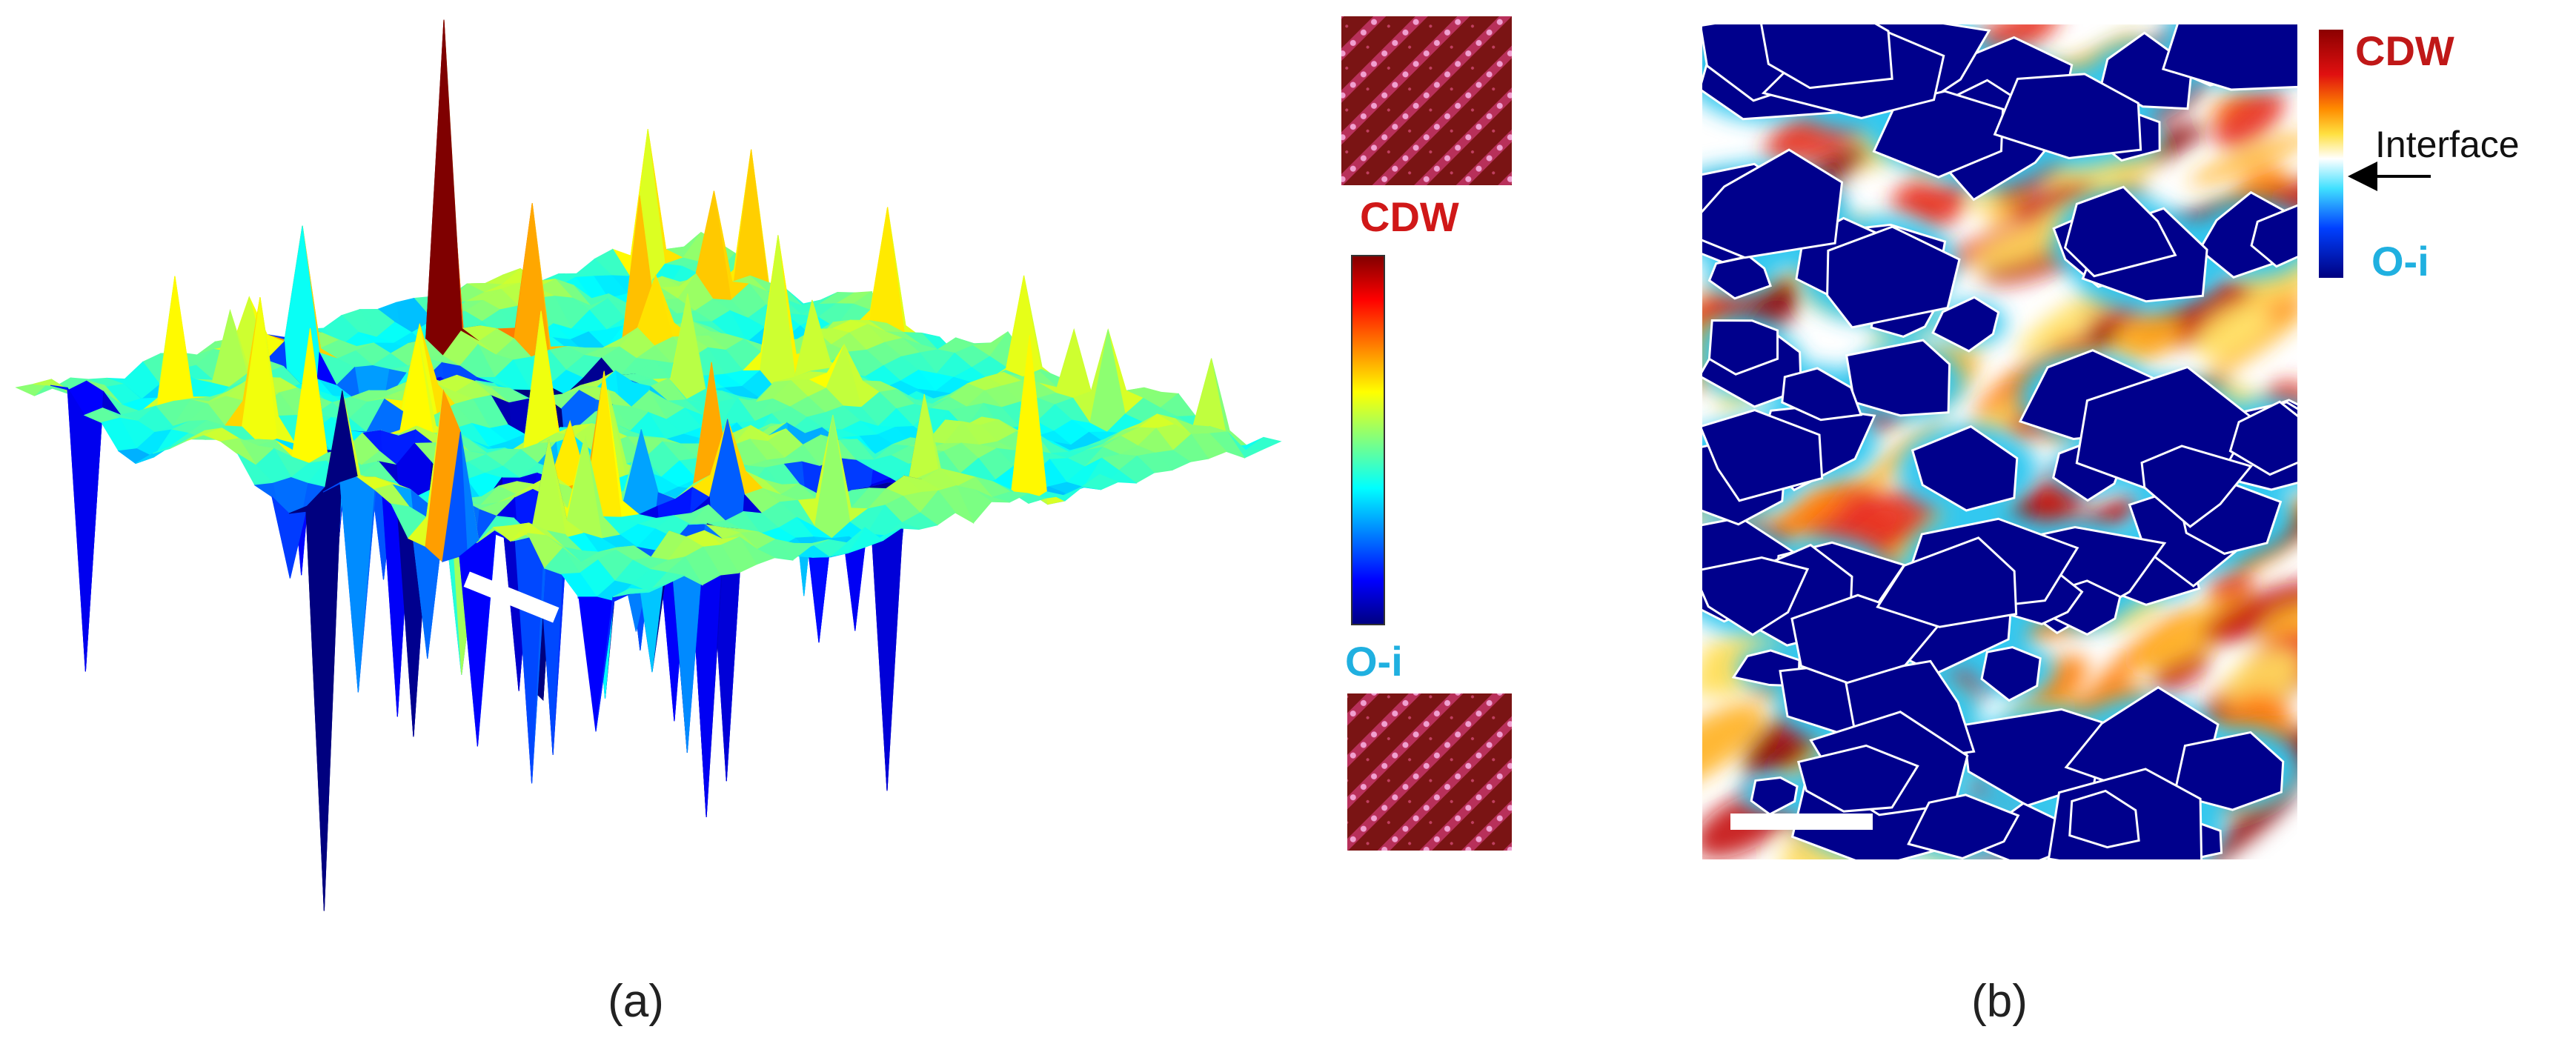  What do you see at coordinates (1429, 772) in the screenshot?
I see `stm-image-oi` at bounding box center [1429, 772].